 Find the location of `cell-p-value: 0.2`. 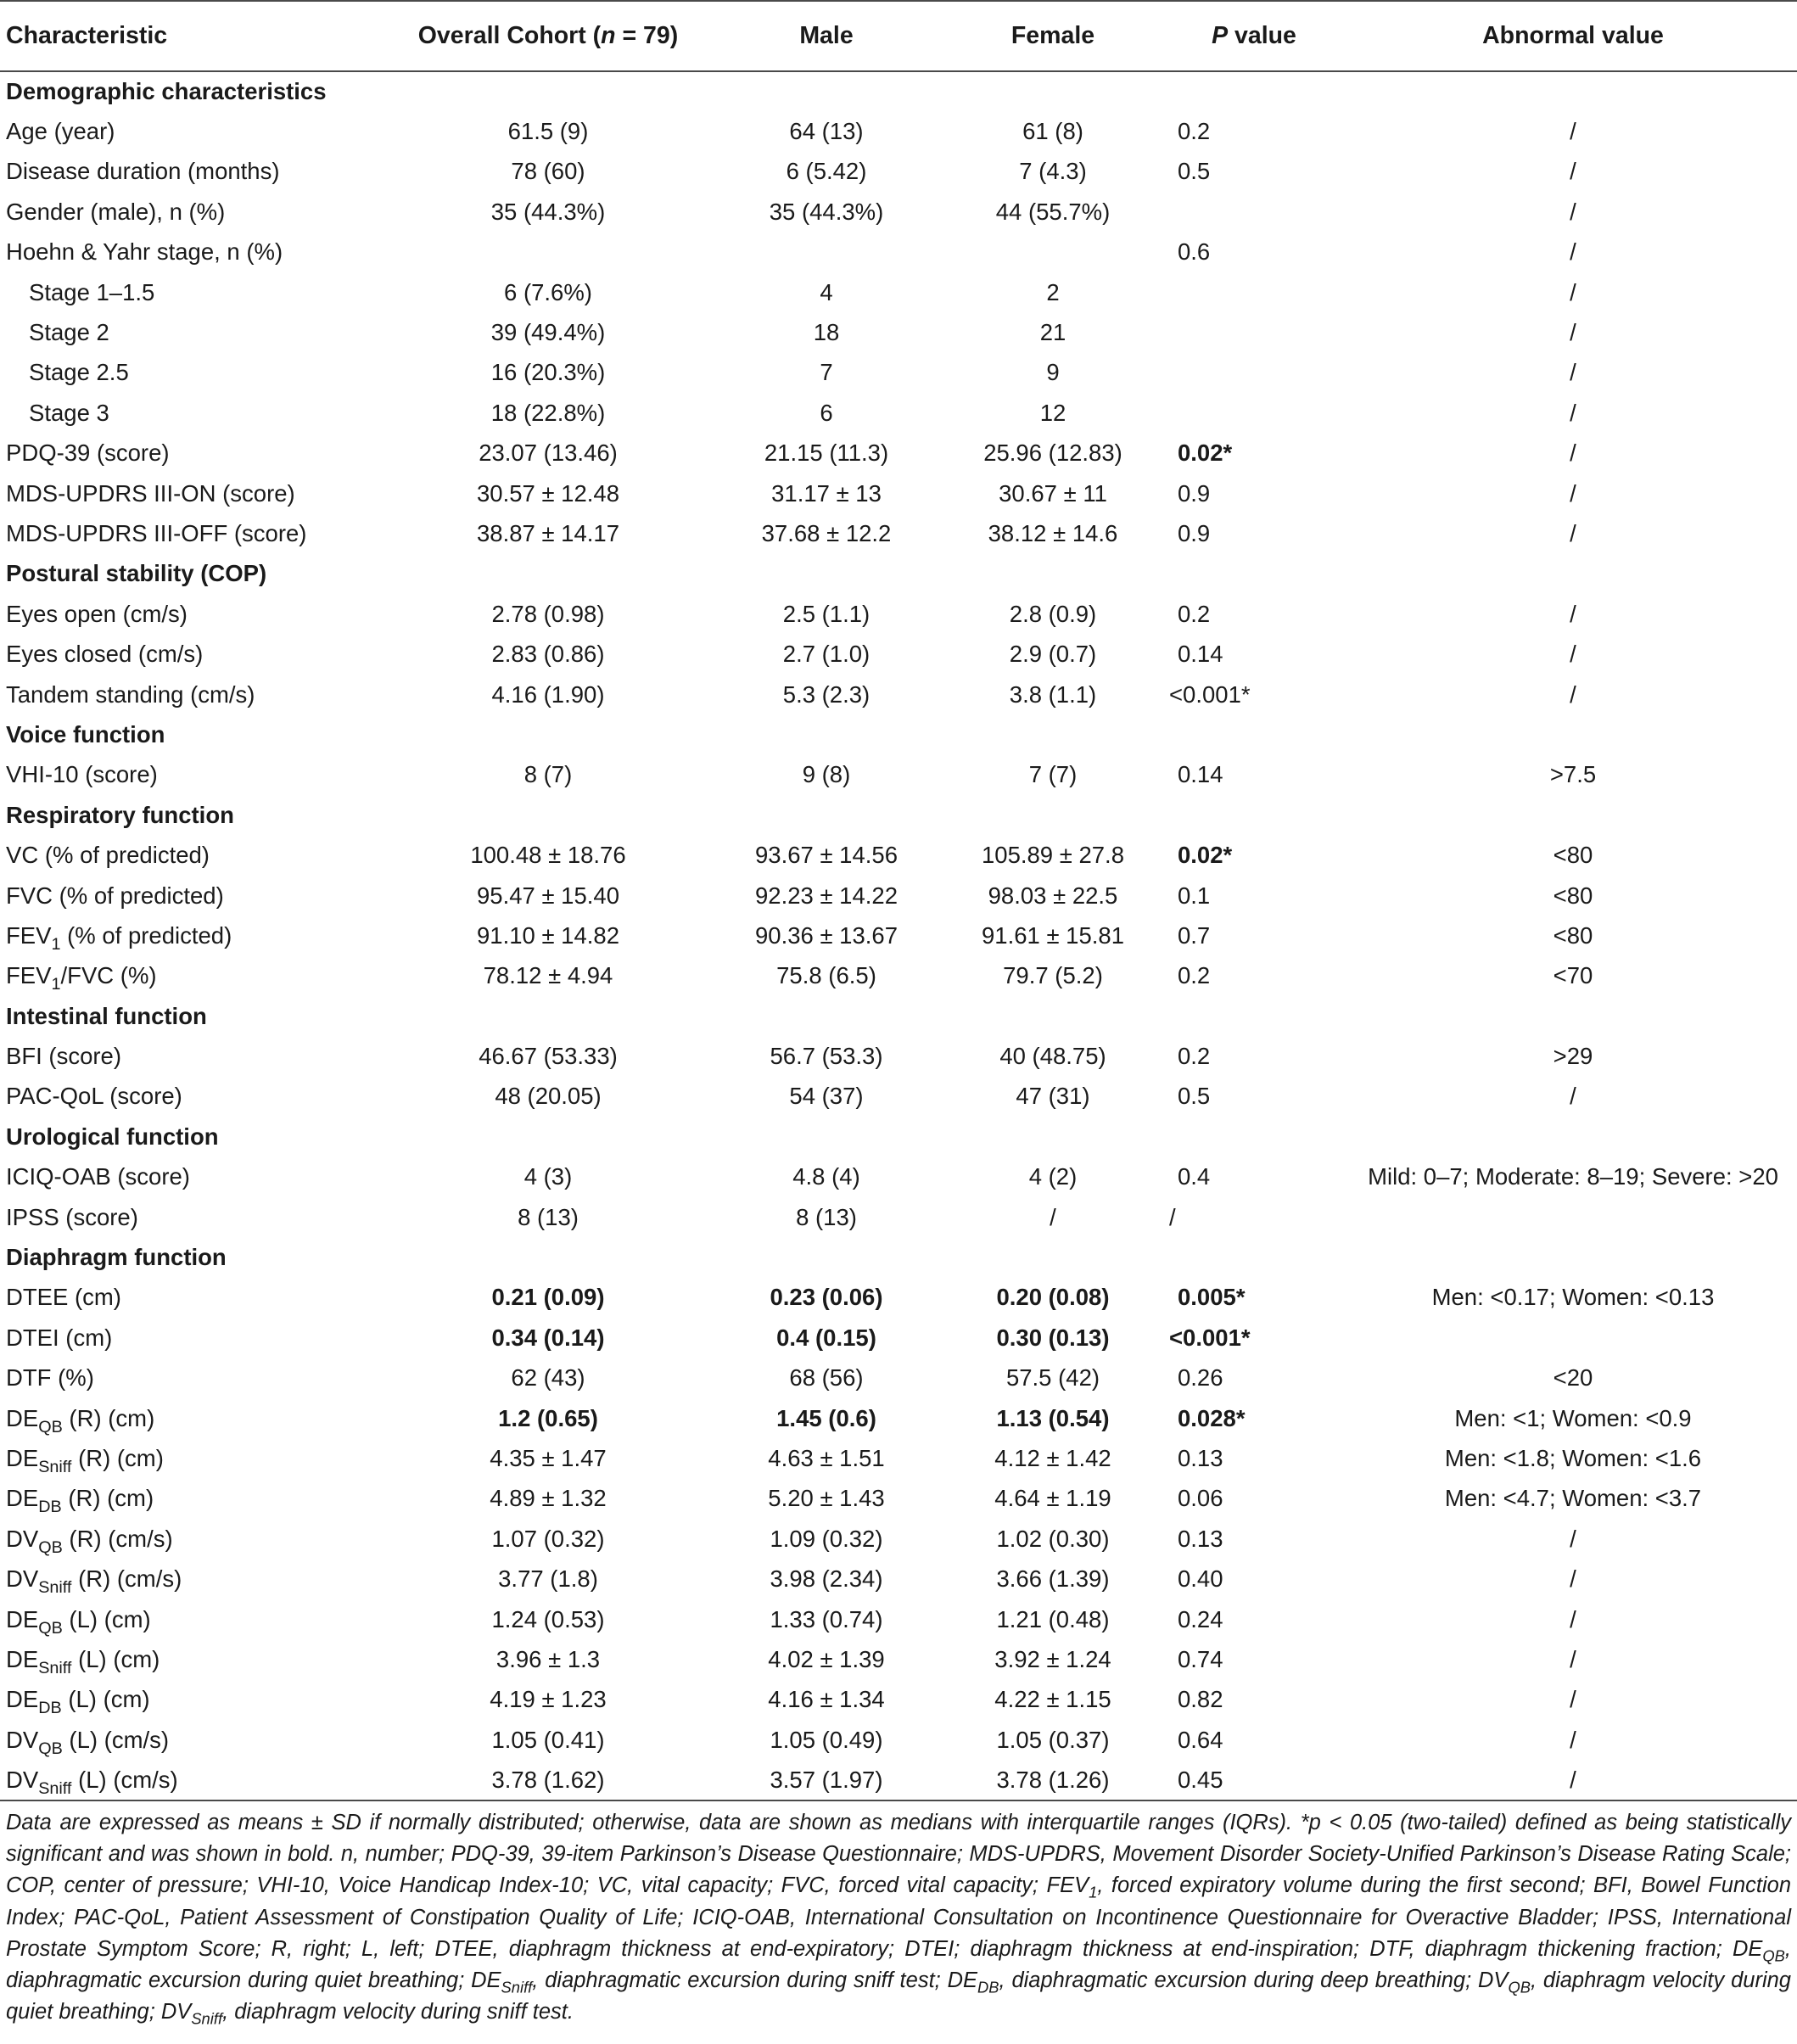

cell-p-value: 0.2 is located at coordinates (1194, 1056).